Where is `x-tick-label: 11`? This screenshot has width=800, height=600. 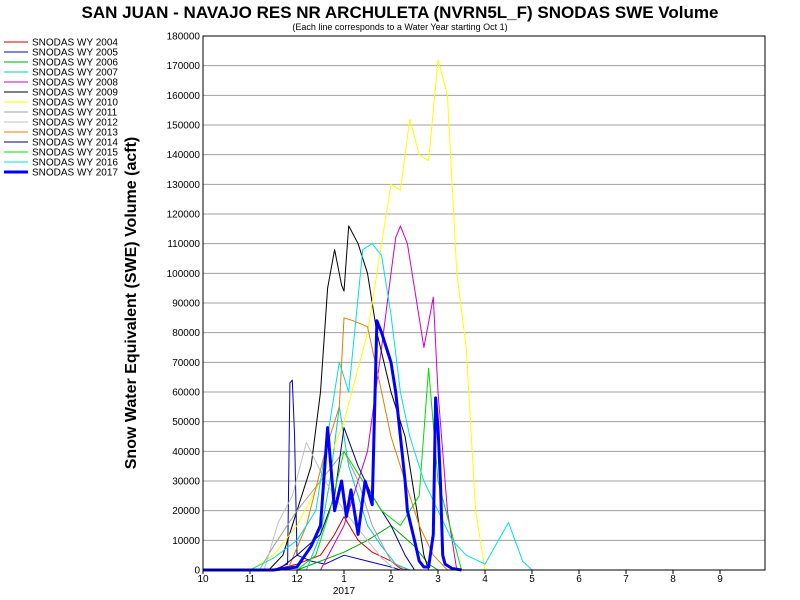
x-tick-label: 11 is located at coordinates (250, 579).